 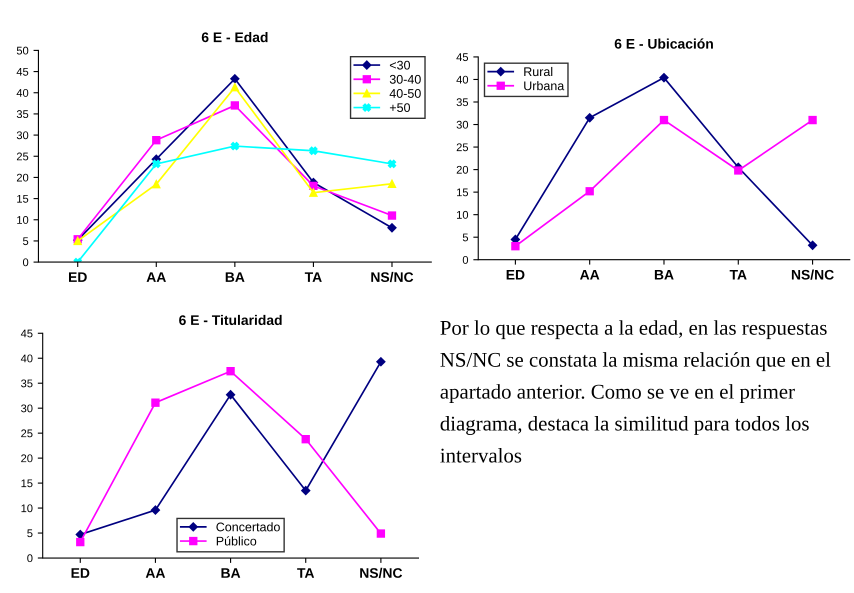 What do you see at coordinates (400, 65) in the screenshot?
I see `legend-label: <30` at bounding box center [400, 65].